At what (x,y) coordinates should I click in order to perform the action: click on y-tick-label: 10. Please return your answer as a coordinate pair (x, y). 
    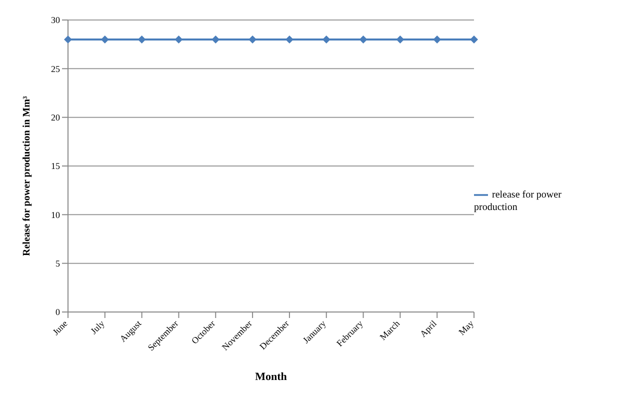
    Looking at the image, I should click on (55, 215).